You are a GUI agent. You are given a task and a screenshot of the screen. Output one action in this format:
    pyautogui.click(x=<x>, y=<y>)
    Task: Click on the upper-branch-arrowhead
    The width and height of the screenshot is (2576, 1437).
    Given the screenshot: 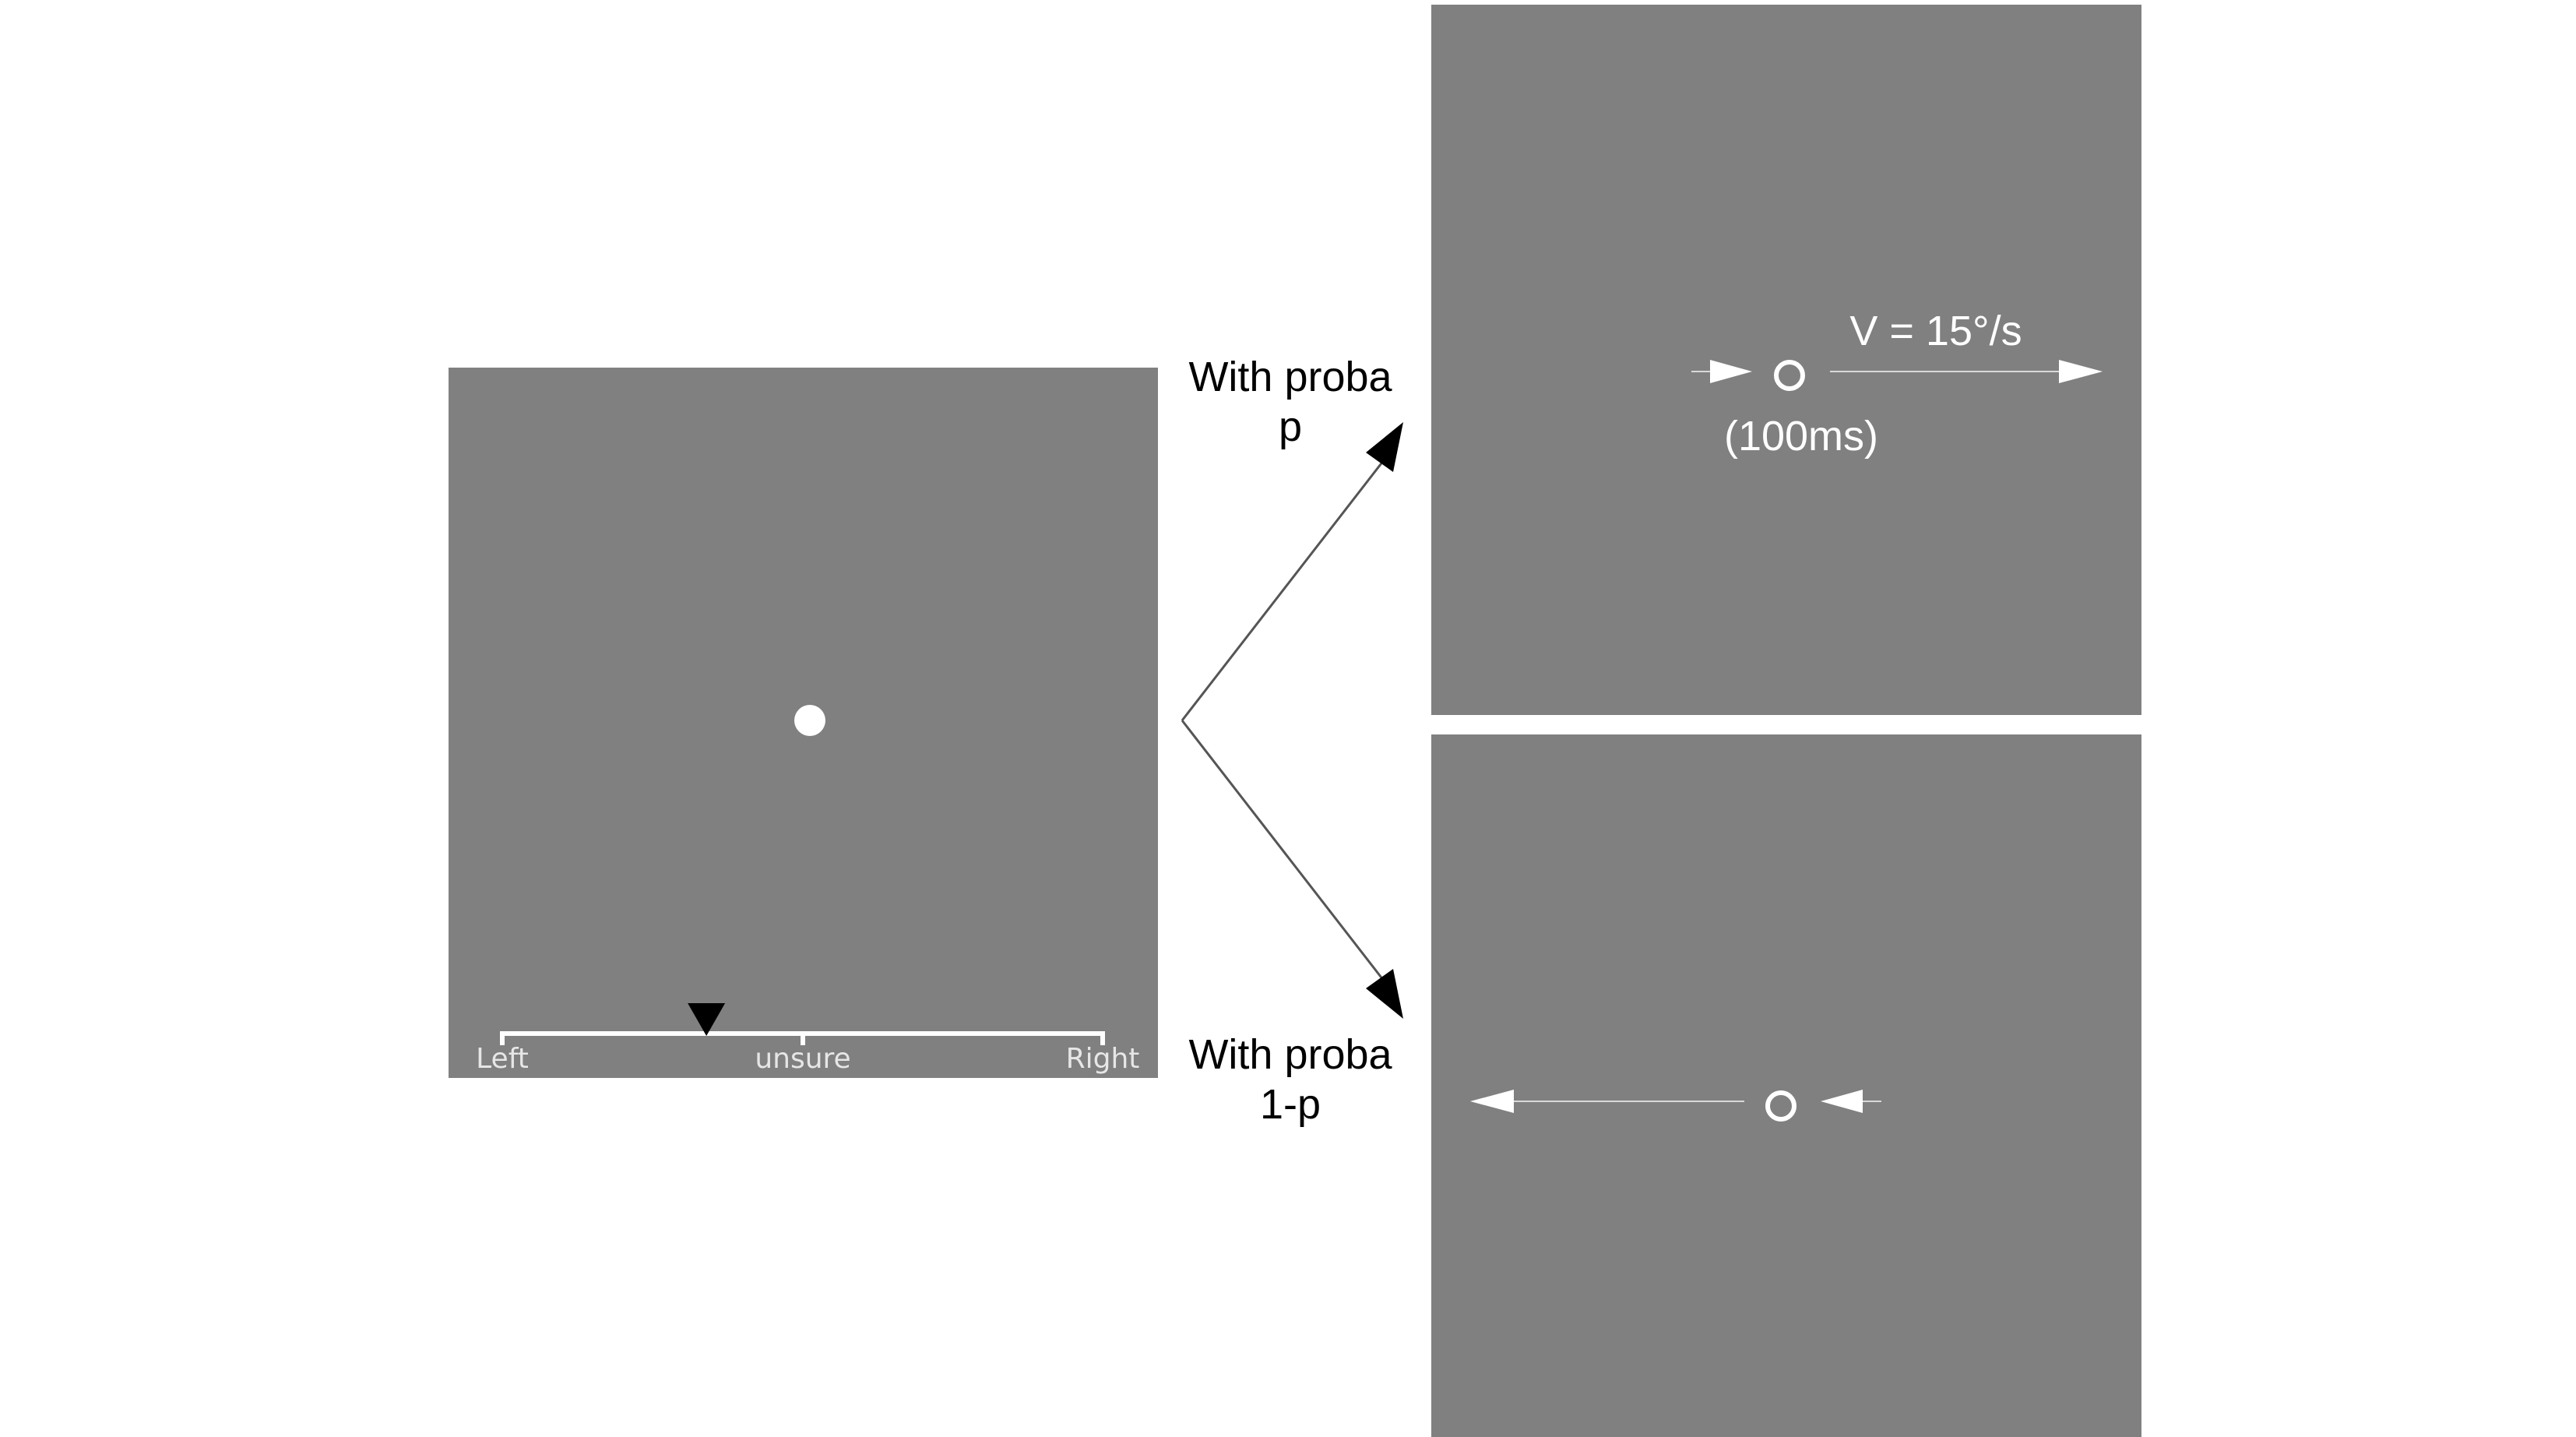 What is the action you would take?
    pyautogui.click(x=1384, y=447)
    